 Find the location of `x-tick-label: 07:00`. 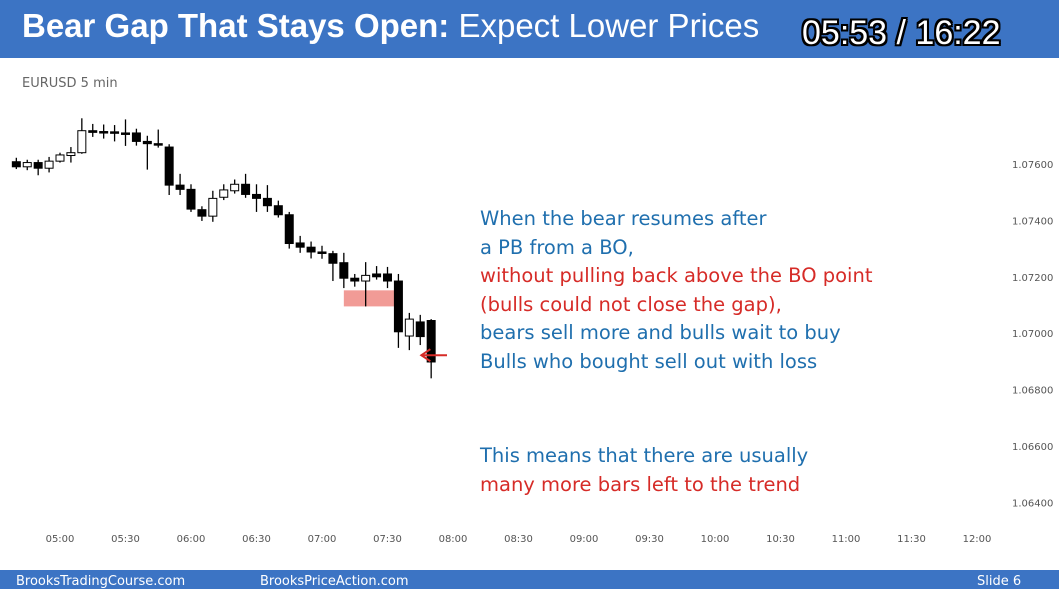

x-tick-label: 07:00 is located at coordinates (322, 539).